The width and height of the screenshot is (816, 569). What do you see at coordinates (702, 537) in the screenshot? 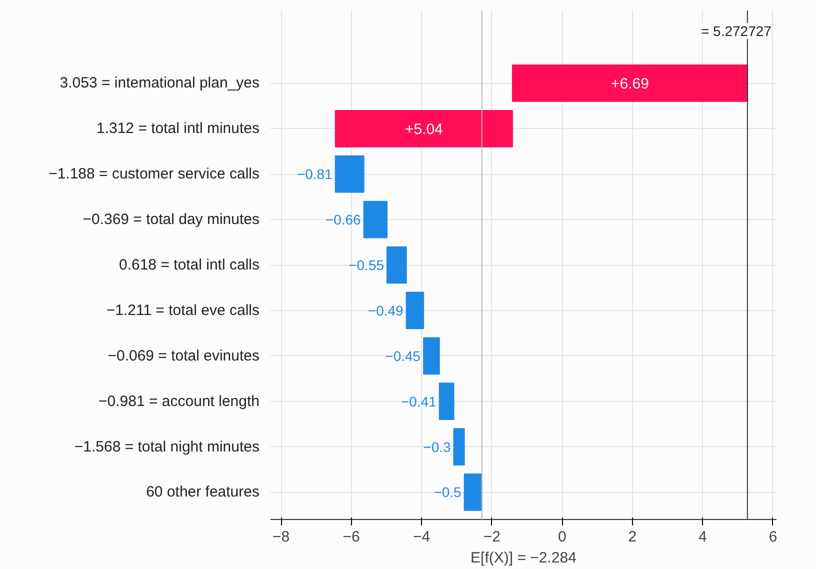
I see `x-tick-label: 4` at bounding box center [702, 537].